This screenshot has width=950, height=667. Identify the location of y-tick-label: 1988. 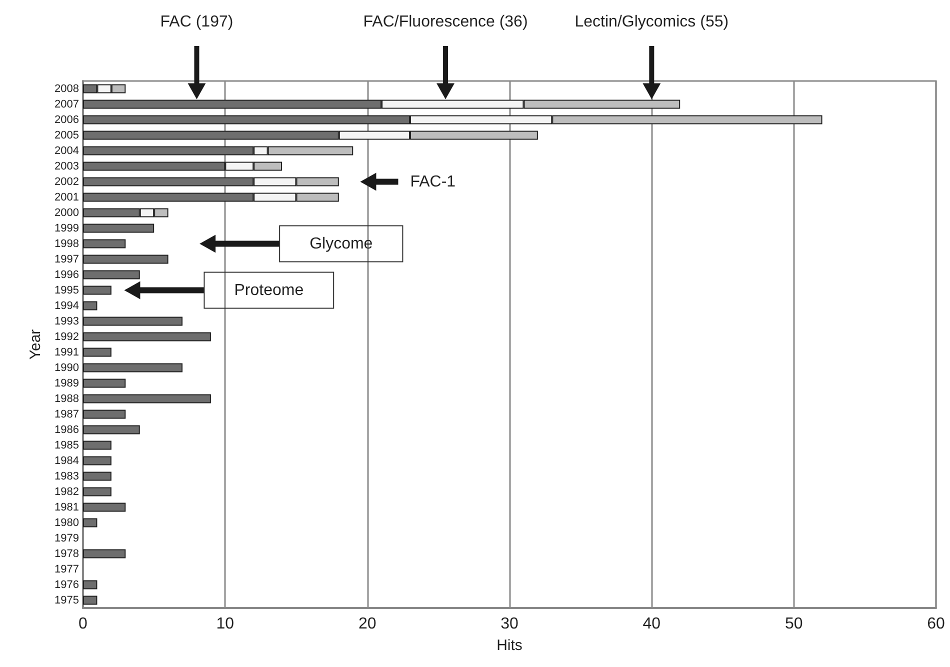
(66, 398).